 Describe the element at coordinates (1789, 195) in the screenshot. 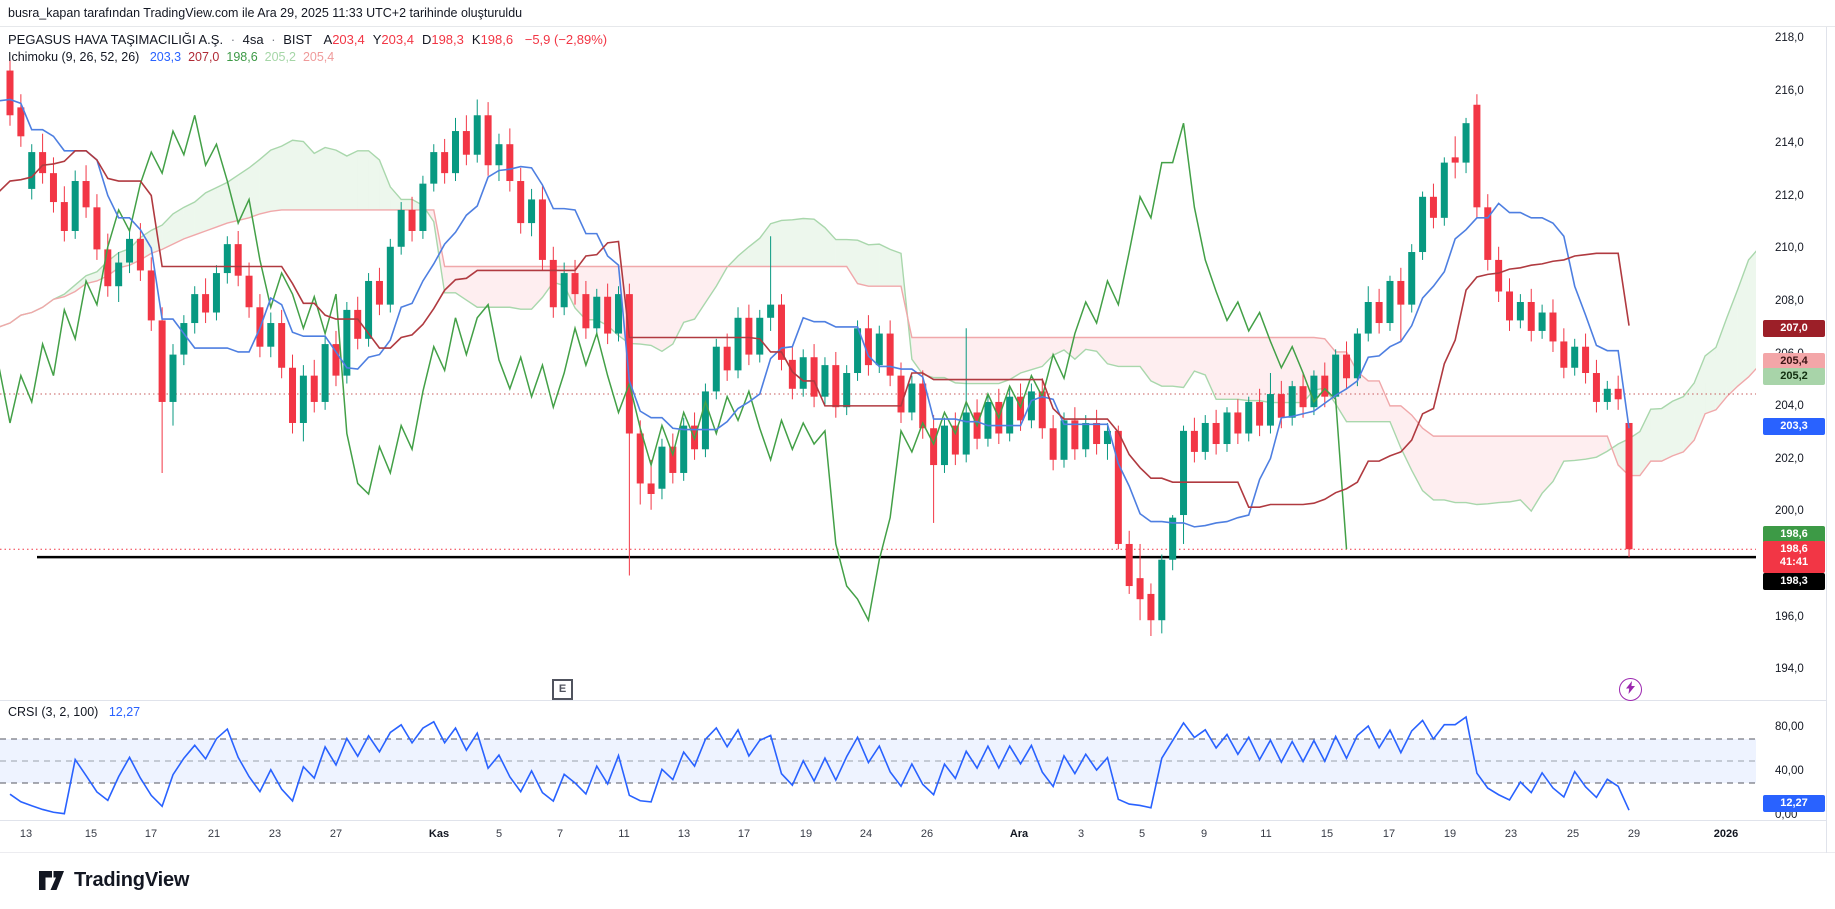

I see `price-axis-tick: 212,0` at that location.